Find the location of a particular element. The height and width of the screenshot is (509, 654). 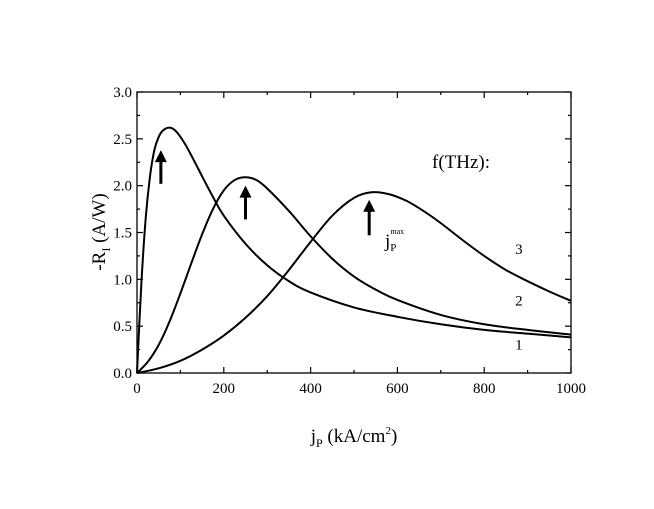

legend-title: f(THz): is located at coordinates (461, 162).